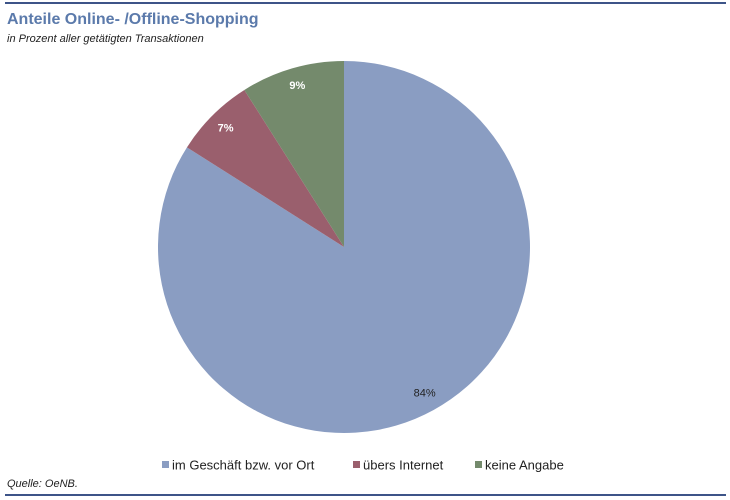 Image resolution: width=730 pixels, height=500 pixels. Describe the element at coordinates (42, 484) in the screenshot. I see `source-note: Quelle: OeNB.` at that location.